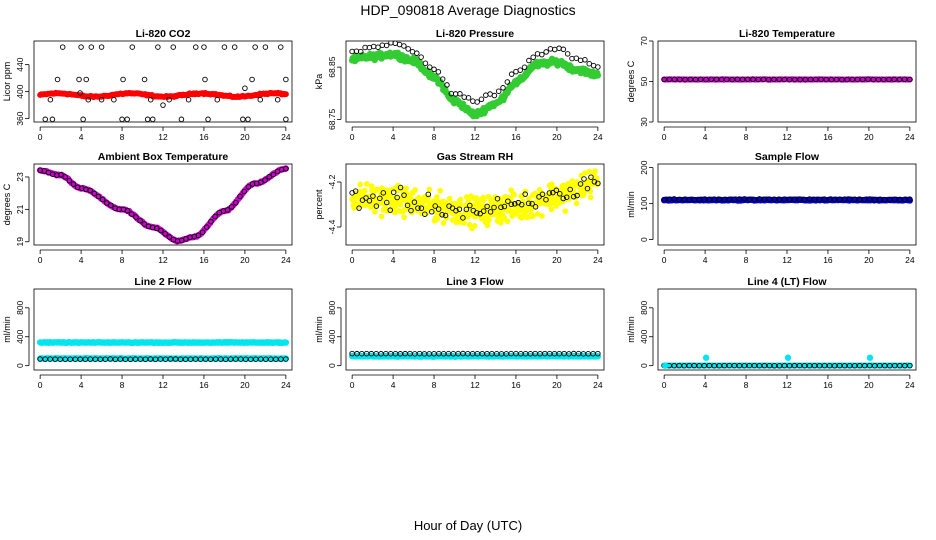 This screenshot has width=936, height=540. What do you see at coordinates (20, 242) in the screenshot?
I see `panel-4-y-tick-label: 19` at bounding box center [20, 242].